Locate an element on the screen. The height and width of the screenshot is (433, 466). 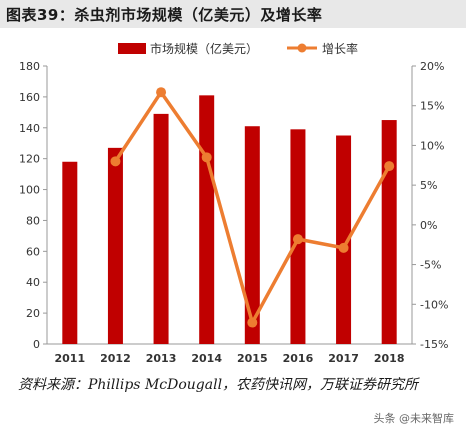
growth-point-2012 is located at coordinates (115, 161).